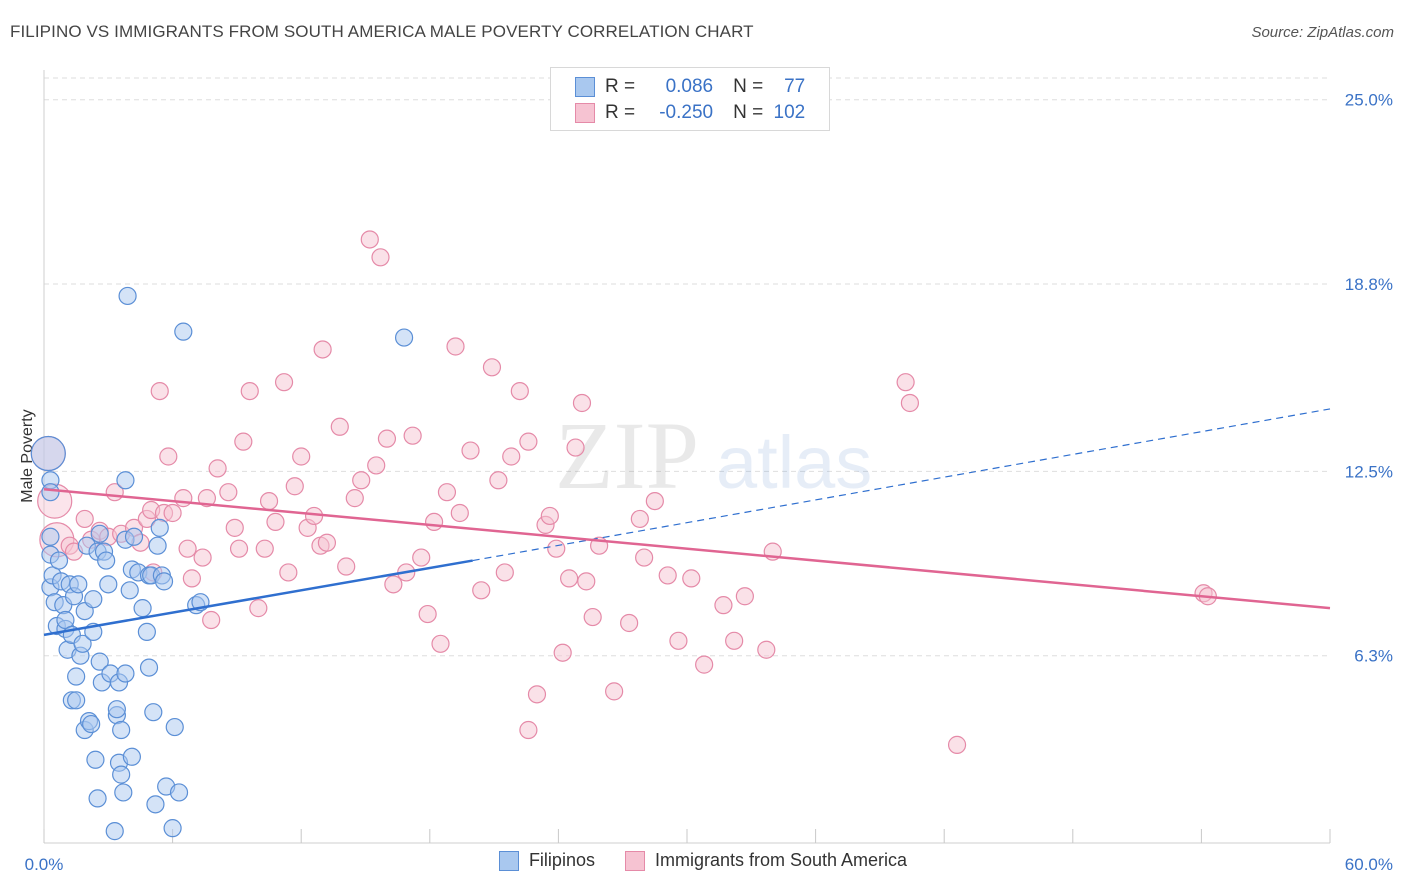  What do you see at coordinates (634, 860) in the screenshot?
I see `legend-swatch-immigrants` at bounding box center [634, 860].